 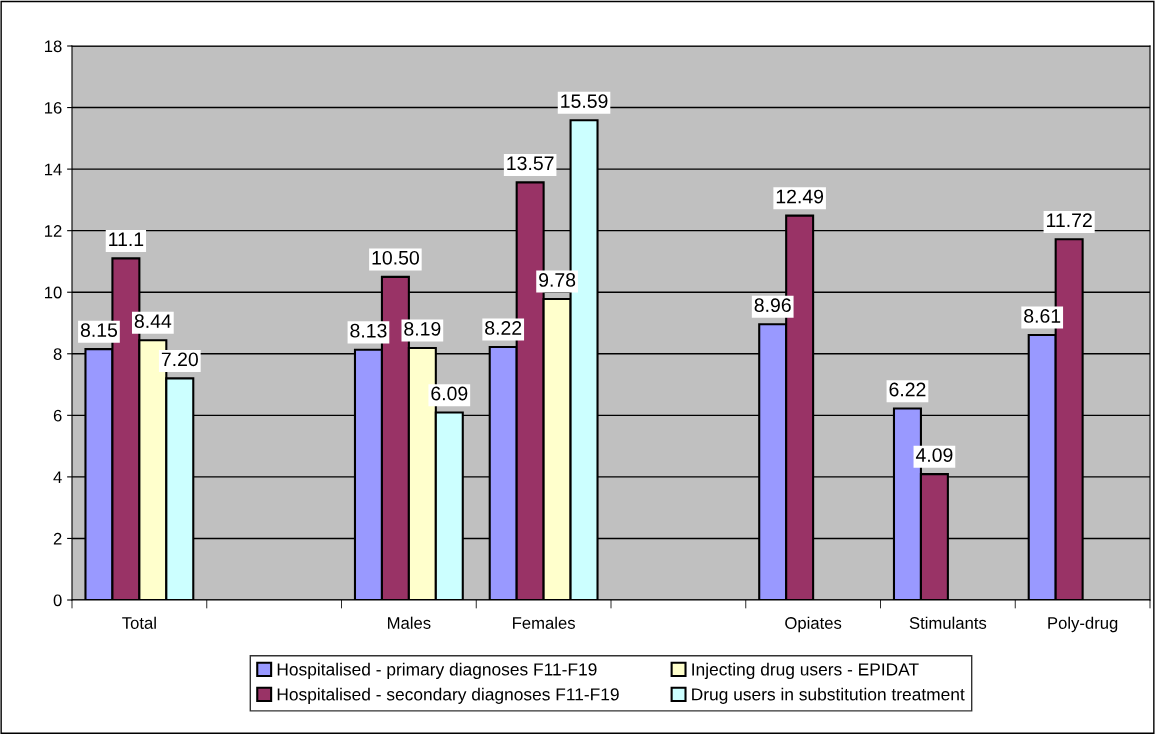 What do you see at coordinates (1083, 624) in the screenshot?
I see `x-tick-label: Poly-drug` at bounding box center [1083, 624].